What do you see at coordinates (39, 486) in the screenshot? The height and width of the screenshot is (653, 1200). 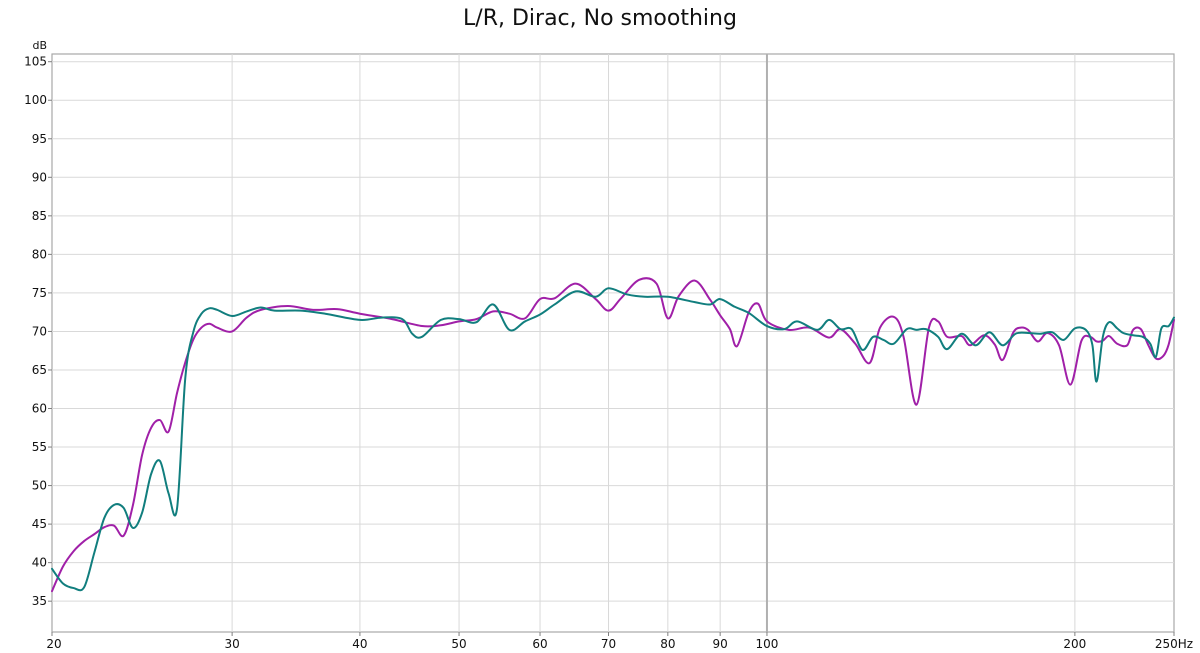 I see `y-tick-label: 50` at bounding box center [39, 486].